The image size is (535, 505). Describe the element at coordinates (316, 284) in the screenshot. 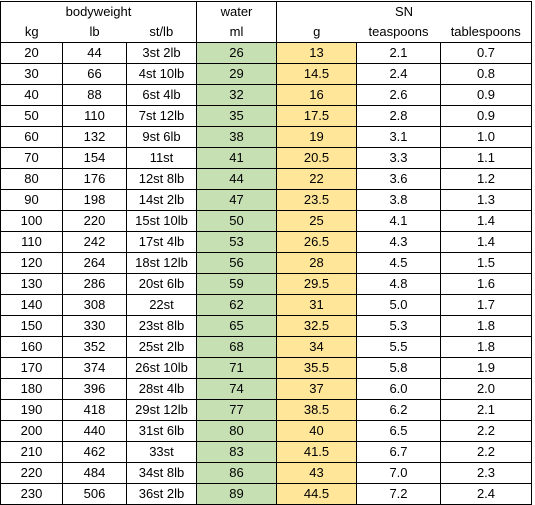

I see `cell-salt-g: 29.5` at that location.